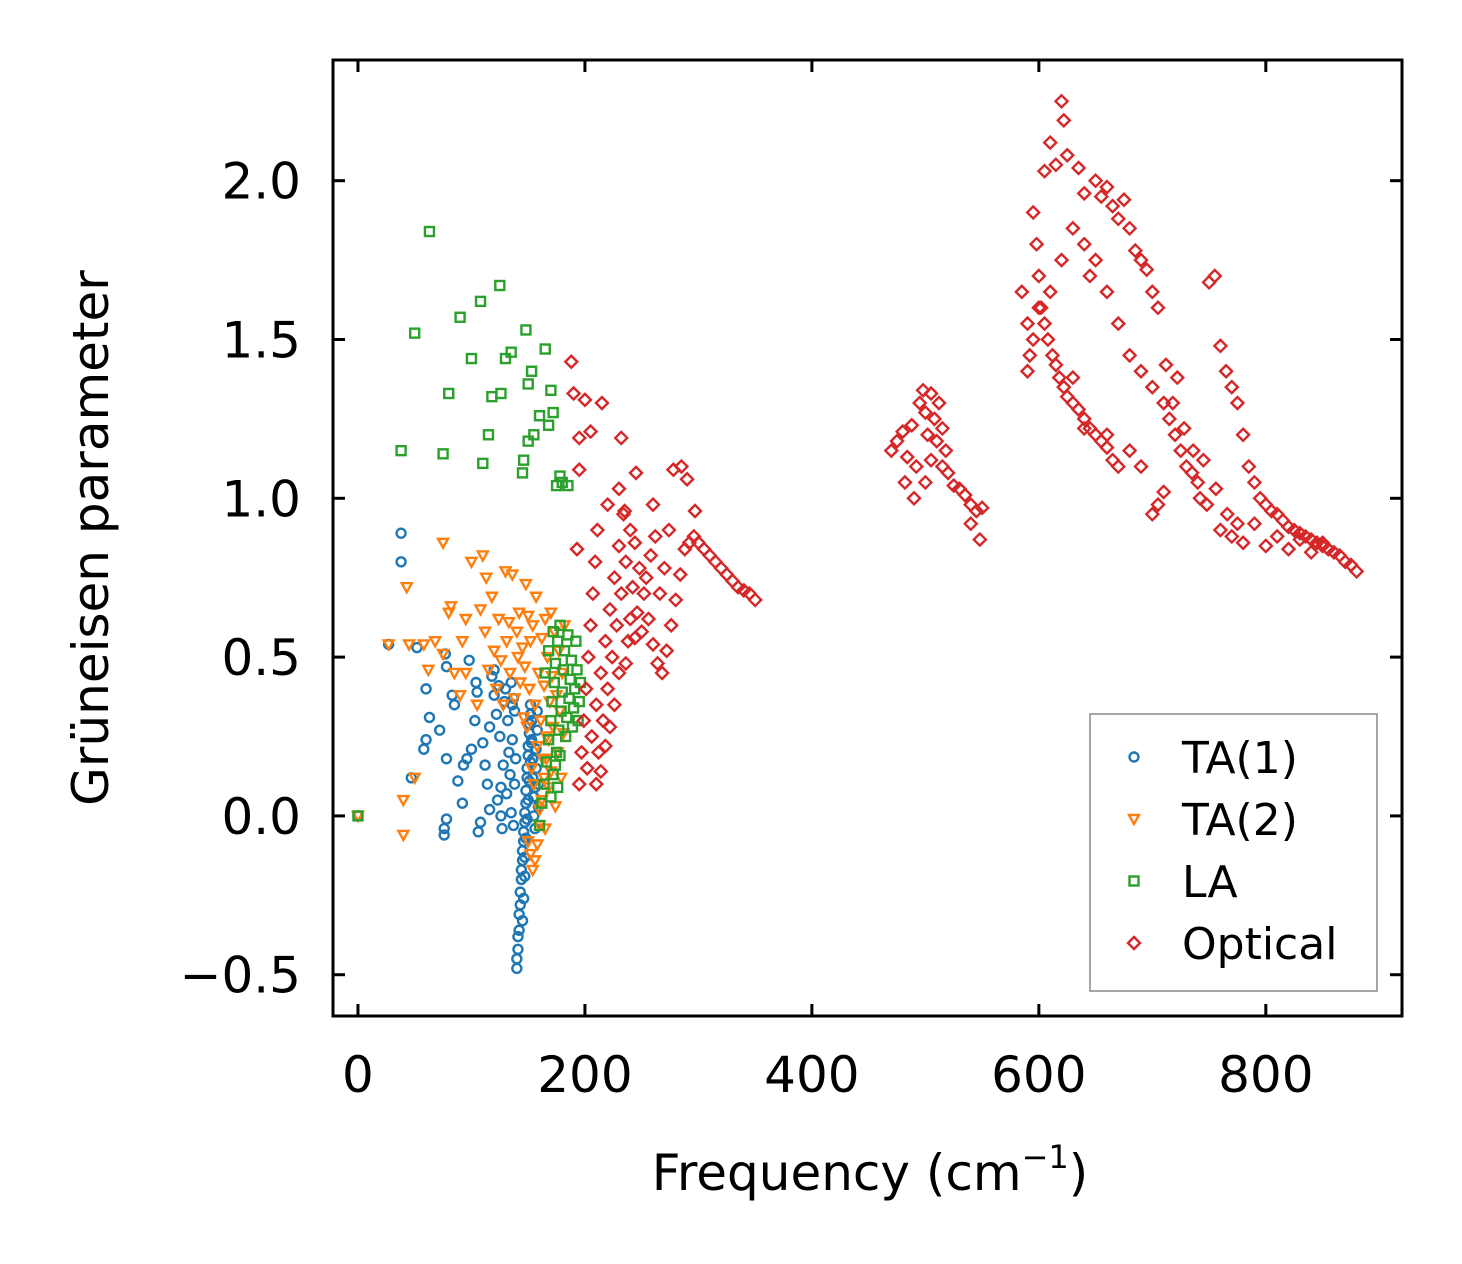 The height and width of the screenshot is (1264, 1462). I want to click on x-tick-label: 800, so click(1265, 1075).